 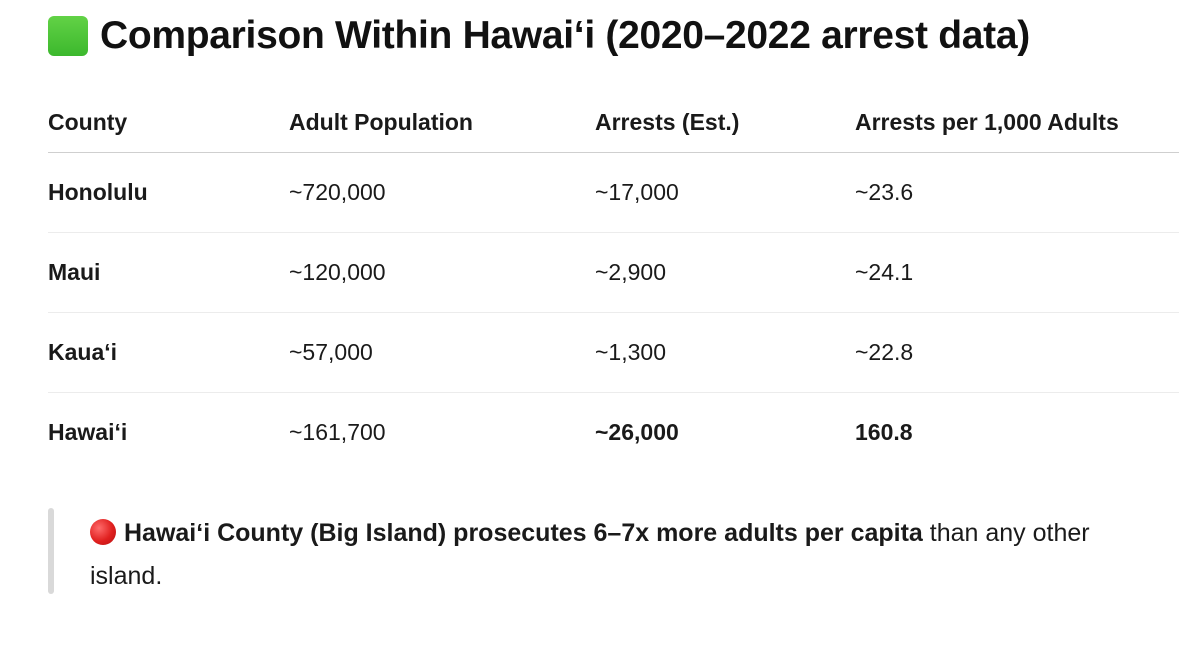 What do you see at coordinates (88, 432) in the screenshot?
I see `county-name: Hawaiʻi` at bounding box center [88, 432].